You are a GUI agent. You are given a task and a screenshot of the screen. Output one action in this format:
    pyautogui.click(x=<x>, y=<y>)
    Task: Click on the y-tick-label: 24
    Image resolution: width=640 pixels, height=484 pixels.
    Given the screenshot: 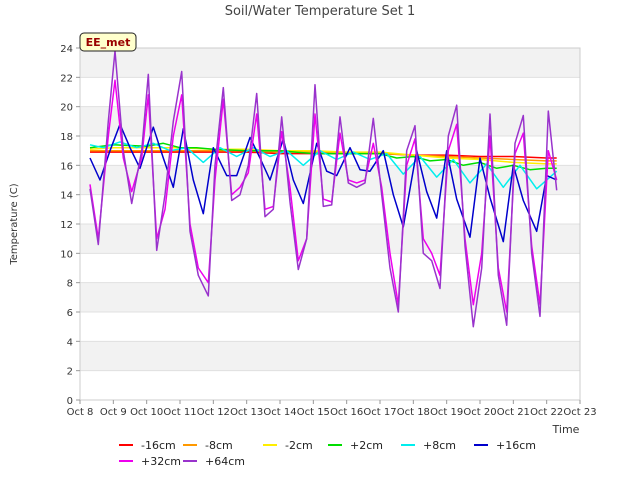 What is the action you would take?
    pyautogui.click(x=66, y=49)
    